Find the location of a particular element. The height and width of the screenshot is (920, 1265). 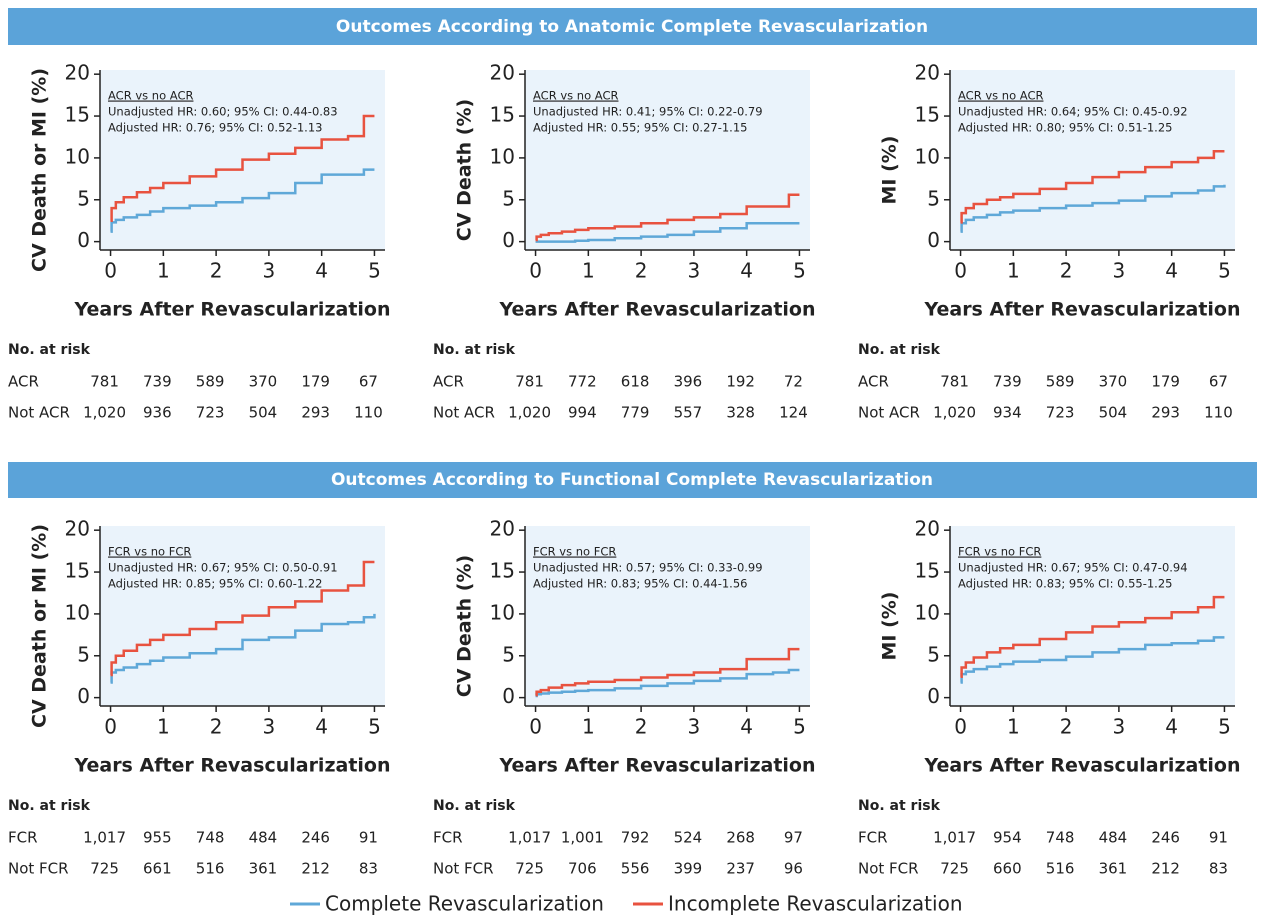

y-axis-label: MI (%) is located at coordinates (890, 170).